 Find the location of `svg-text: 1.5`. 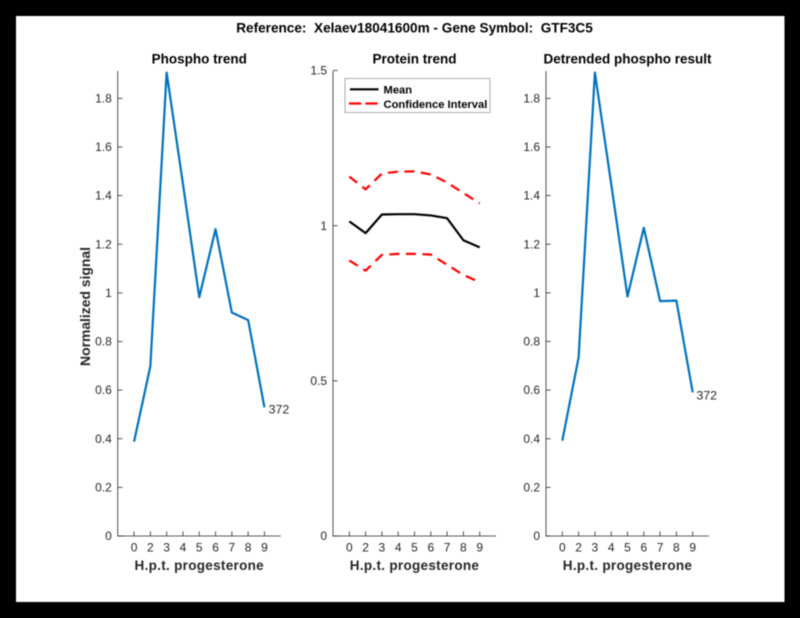

svg-text: 1.5 is located at coordinates (318, 71).